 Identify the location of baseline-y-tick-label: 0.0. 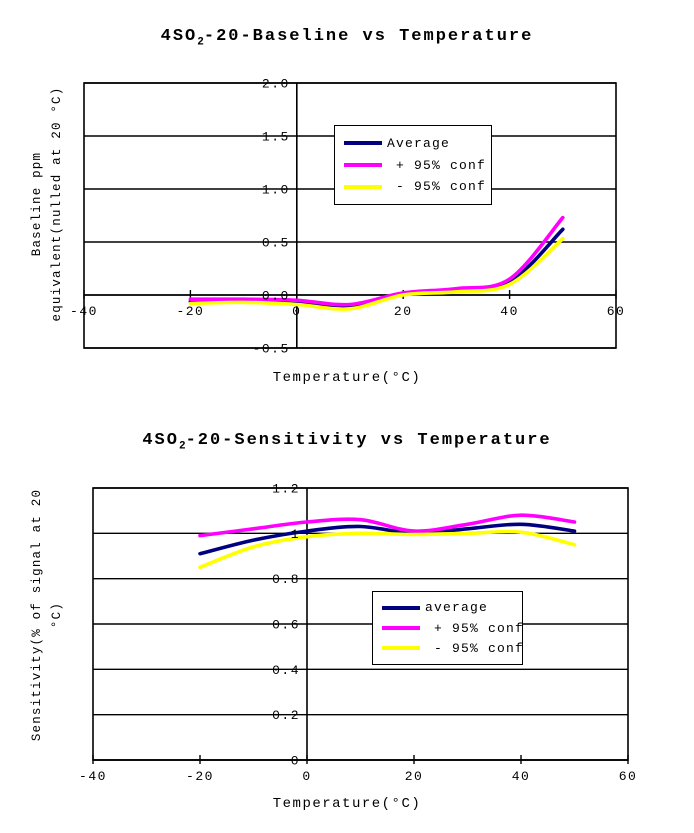
(276, 296).